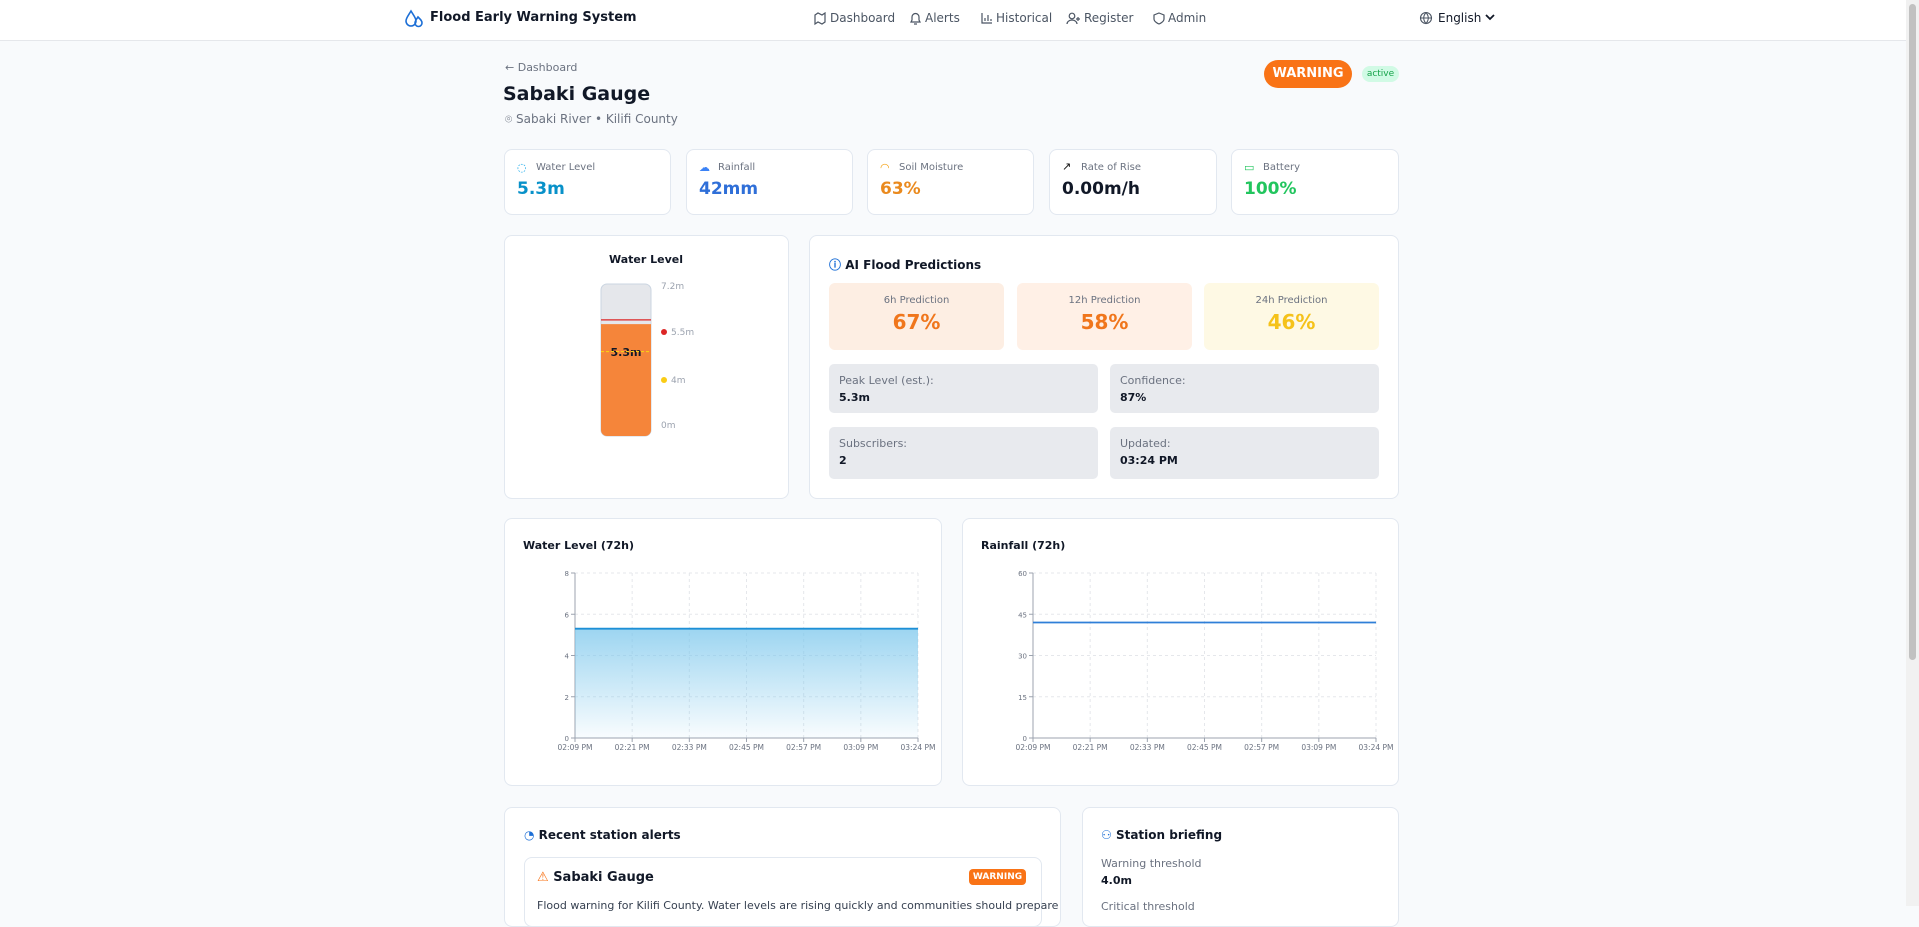  What do you see at coordinates (541, 189) in the screenshot?
I see `stat-value: 5.3m` at bounding box center [541, 189].